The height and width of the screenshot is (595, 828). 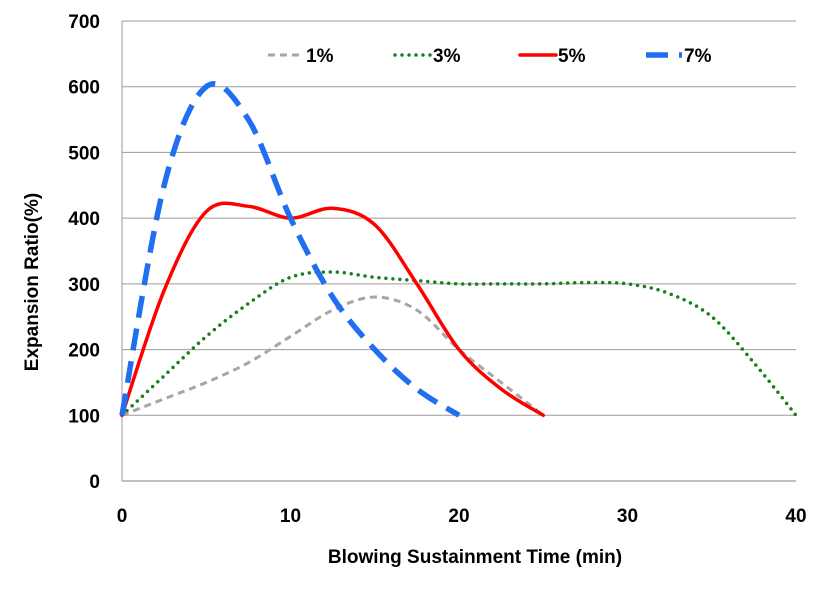 I want to click on y-tick-label: 0, so click(x=94, y=482).